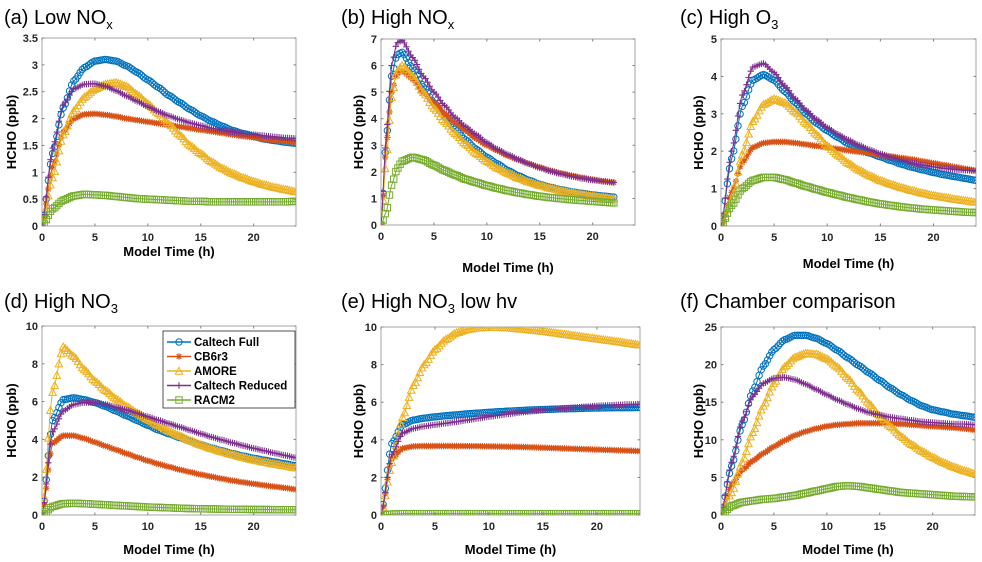  Describe the element at coordinates (848, 431) in the screenshot. I see `series-amore` at that location.